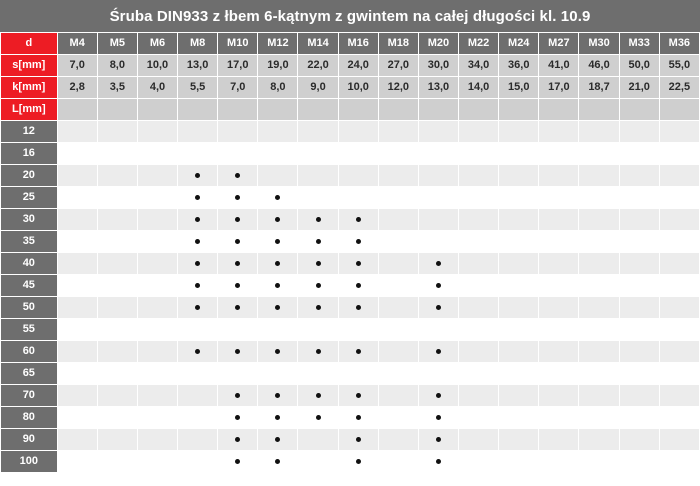 The width and height of the screenshot is (700, 486). Describe the element at coordinates (398, 43) in the screenshot. I see `column-header-M18: M18` at that location.